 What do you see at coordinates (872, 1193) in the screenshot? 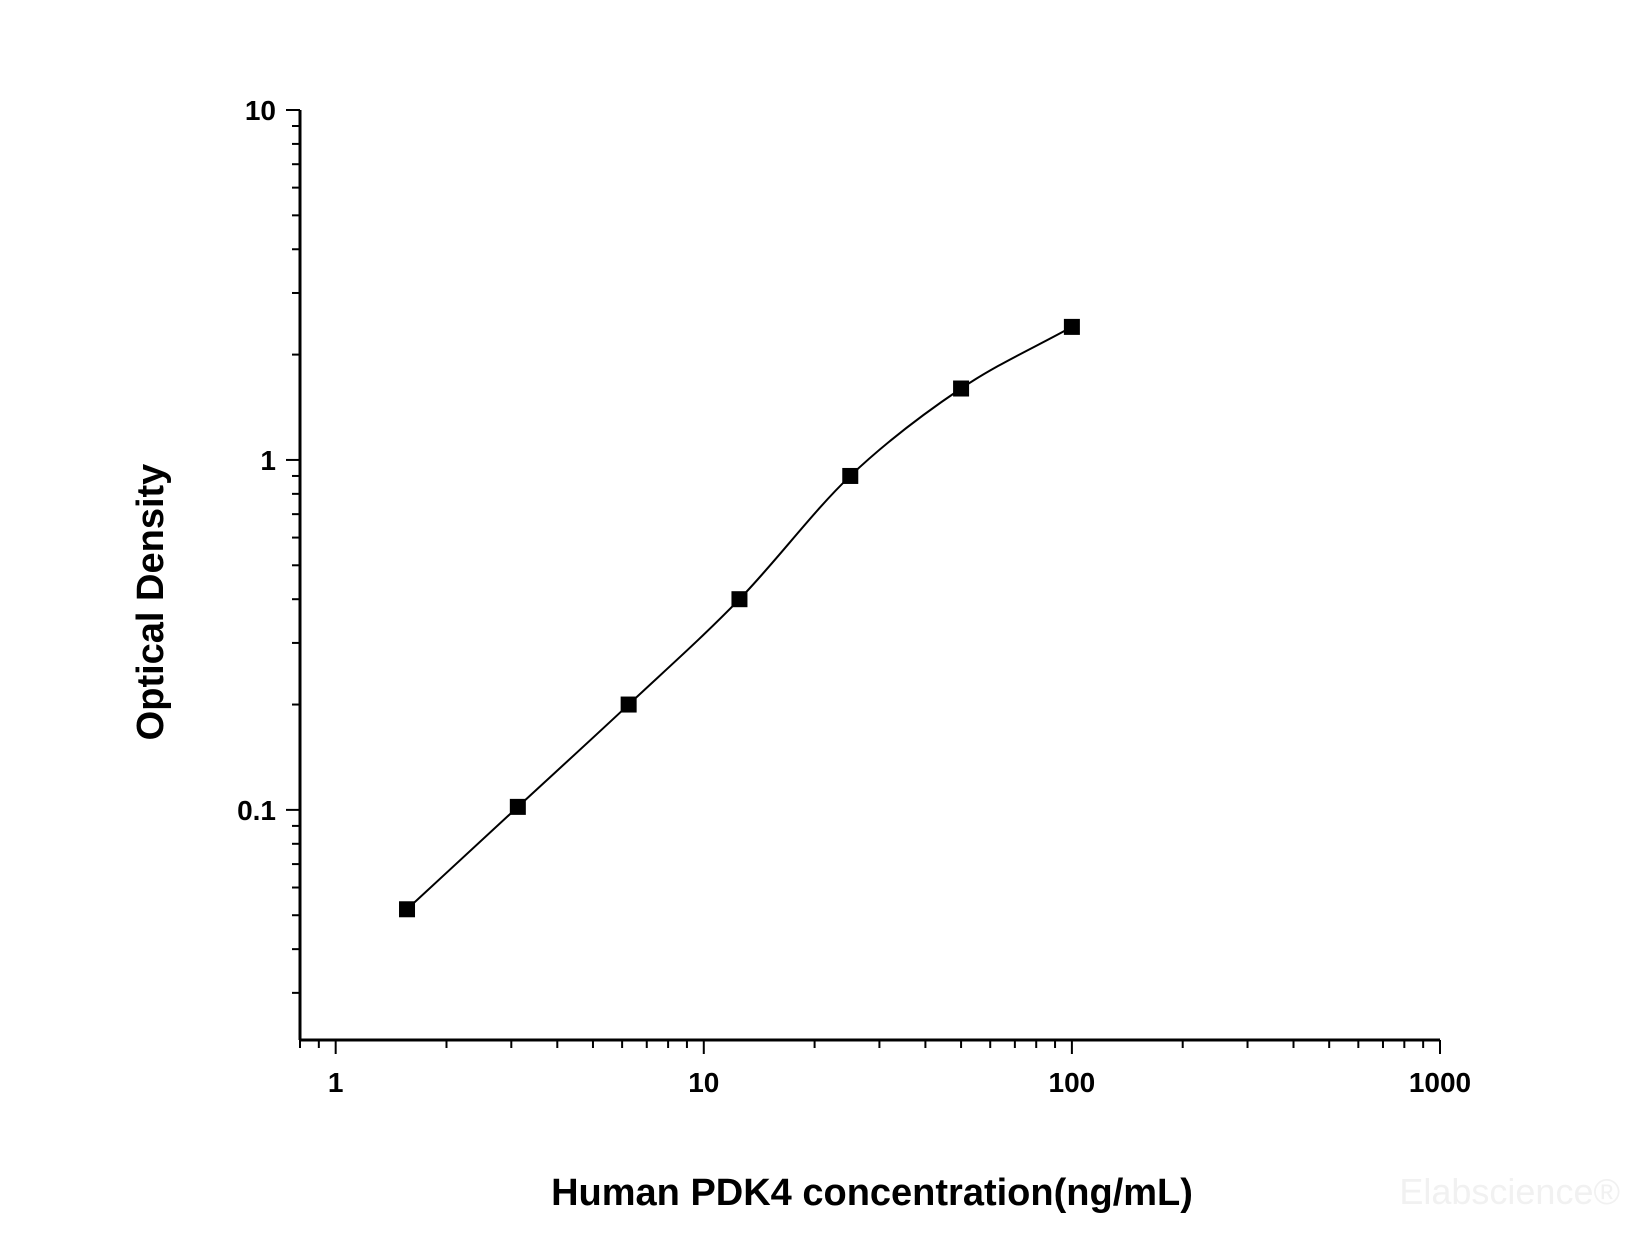
I see `x-axis-title: Human PDK4 concentration(ng/mL)` at bounding box center [872, 1193].